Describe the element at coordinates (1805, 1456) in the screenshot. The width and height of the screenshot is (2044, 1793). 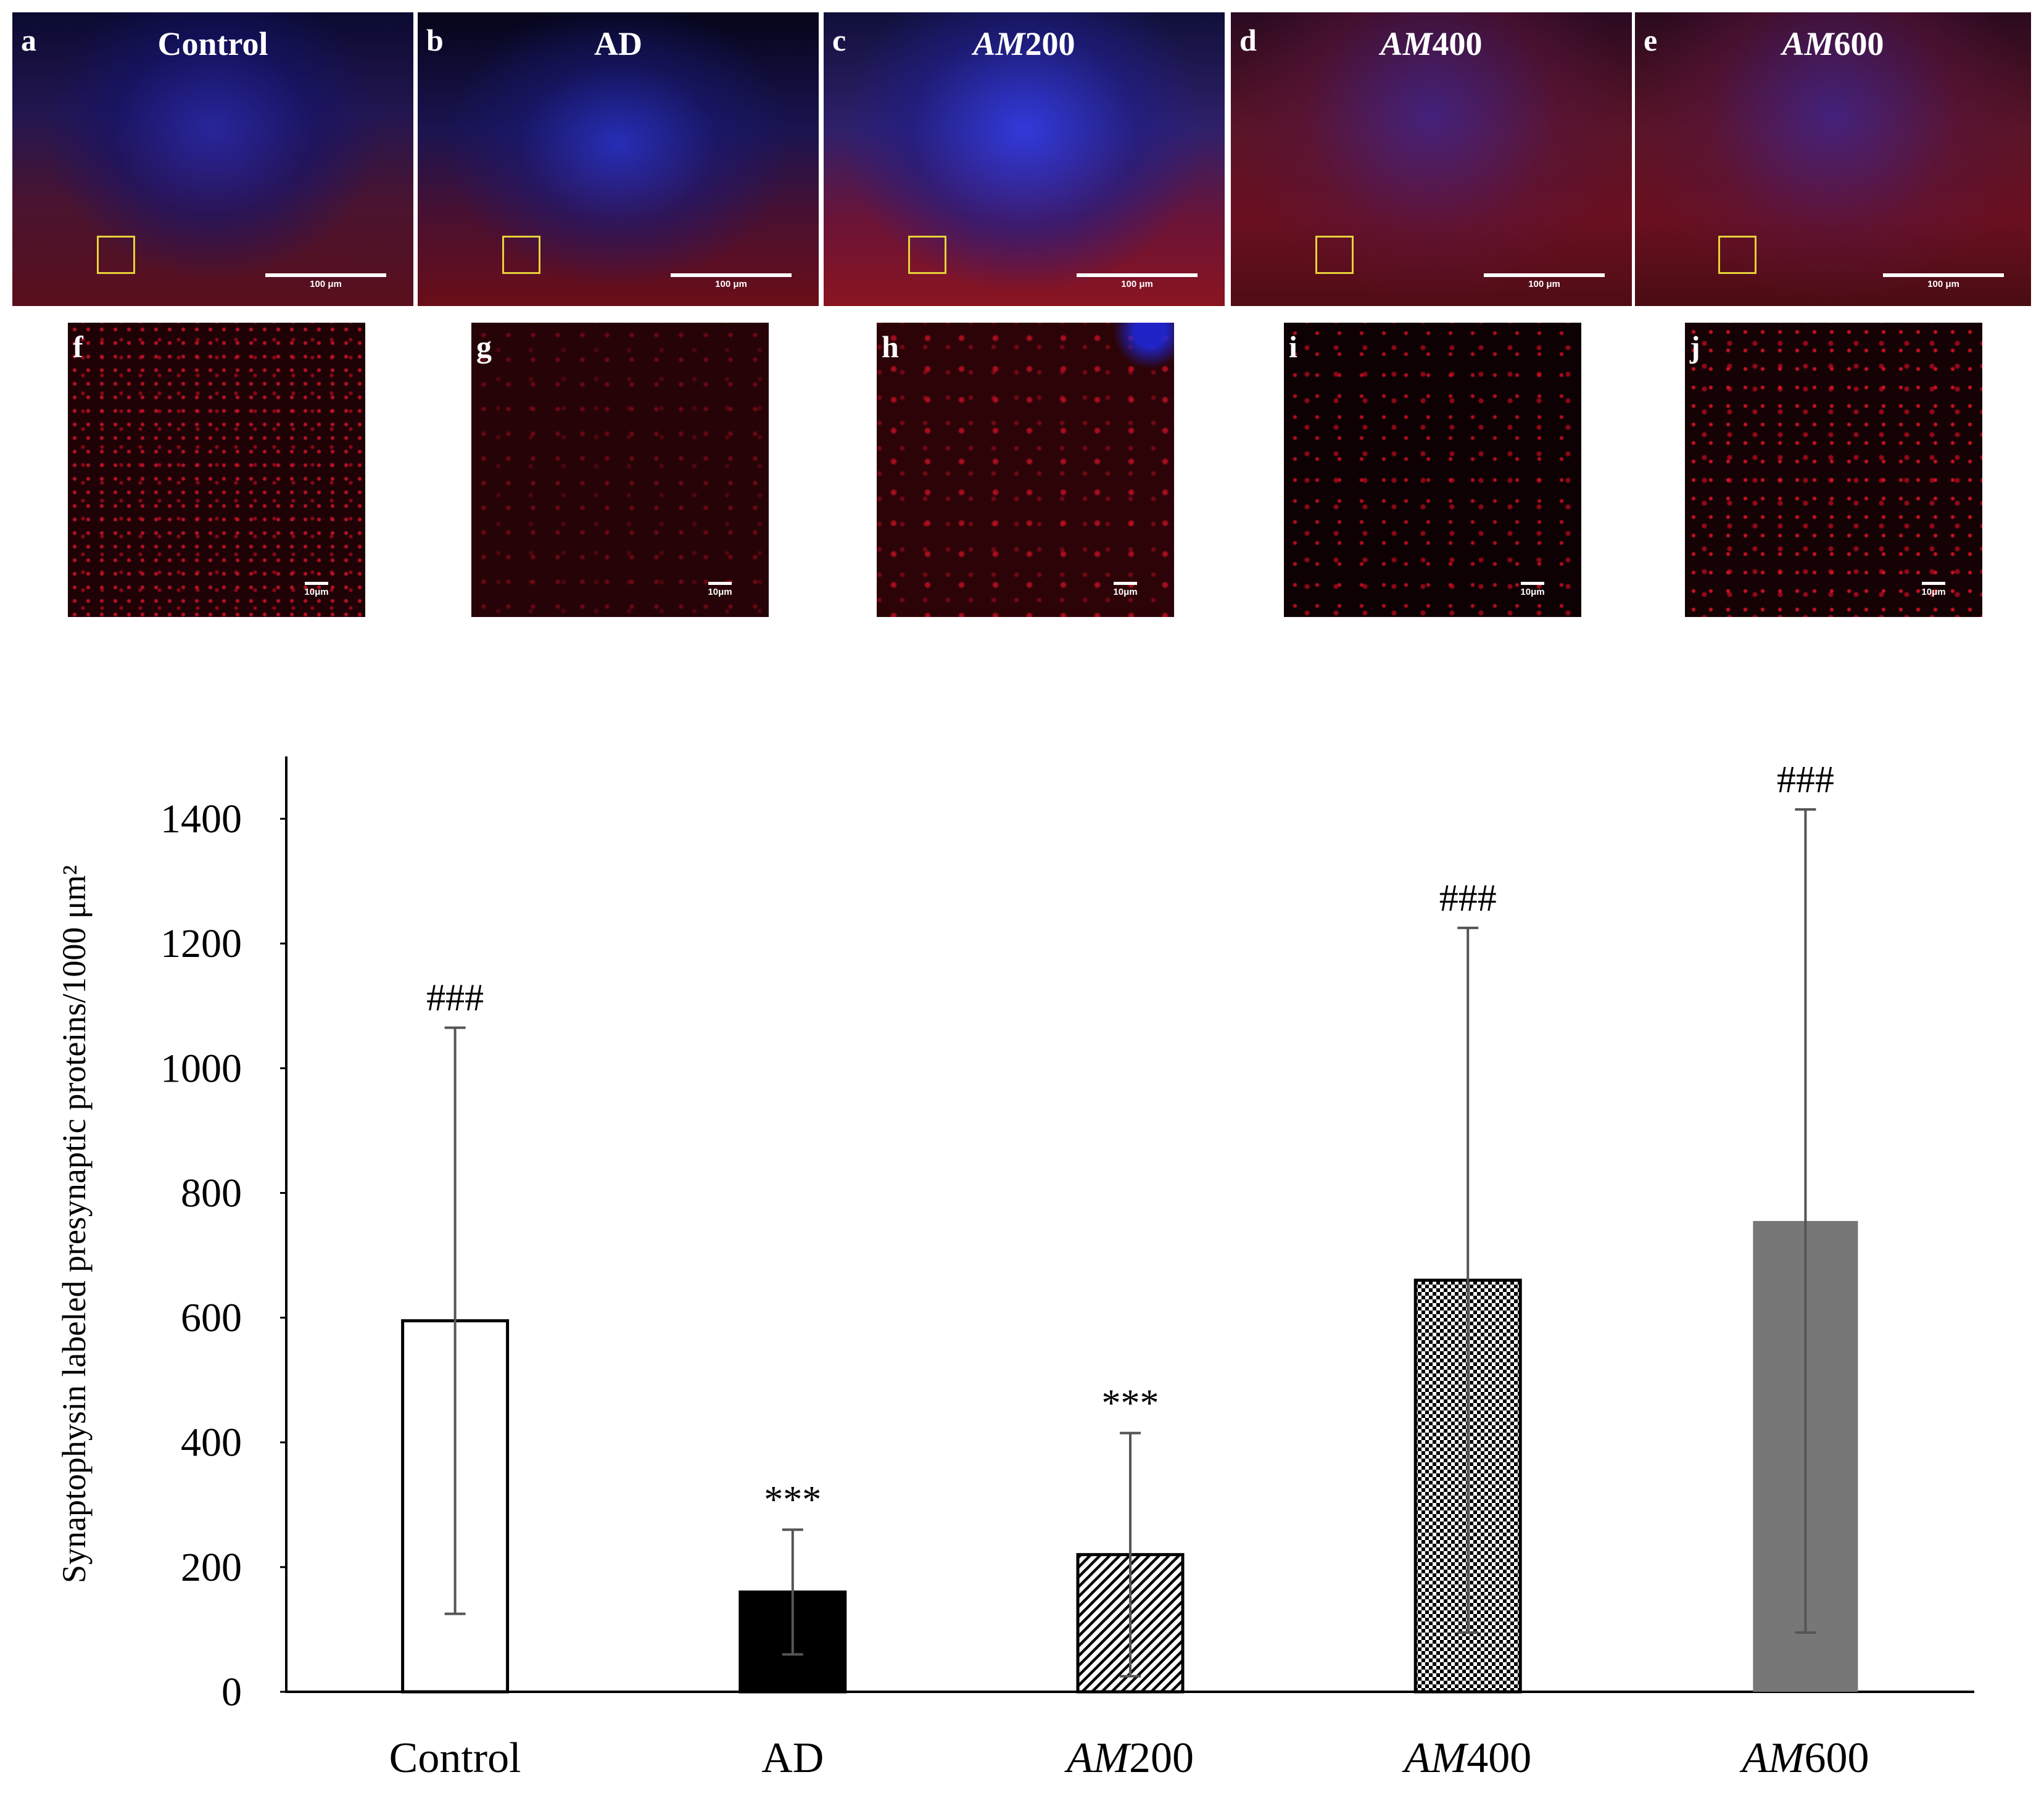
I see `bar-am600` at that location.